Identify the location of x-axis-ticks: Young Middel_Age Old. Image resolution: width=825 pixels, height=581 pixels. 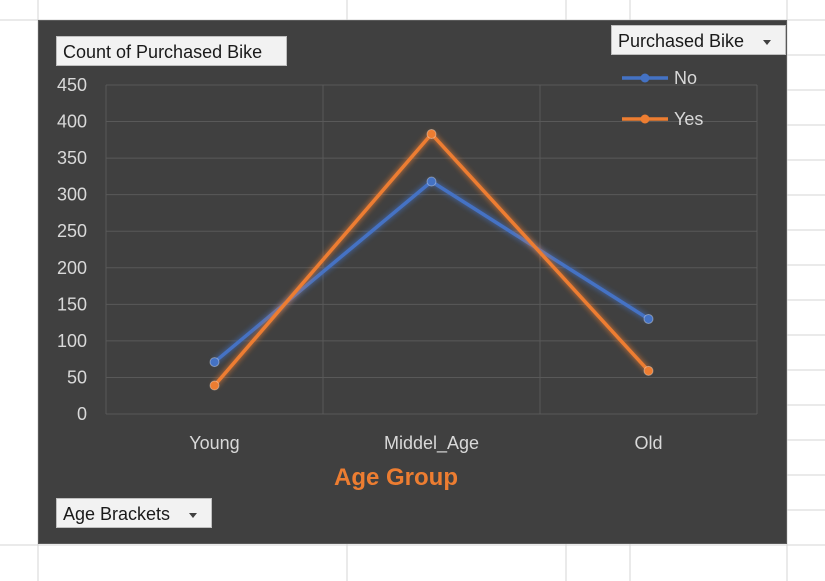
(425, 443).